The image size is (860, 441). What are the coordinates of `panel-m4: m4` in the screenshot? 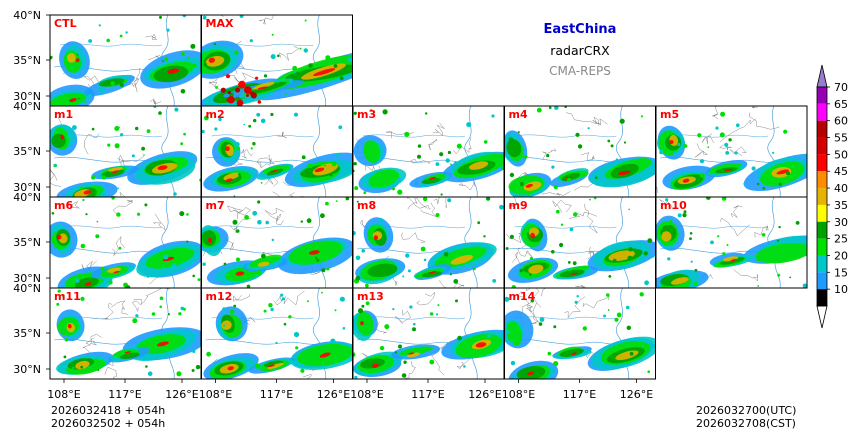 It's located at (580, 151).